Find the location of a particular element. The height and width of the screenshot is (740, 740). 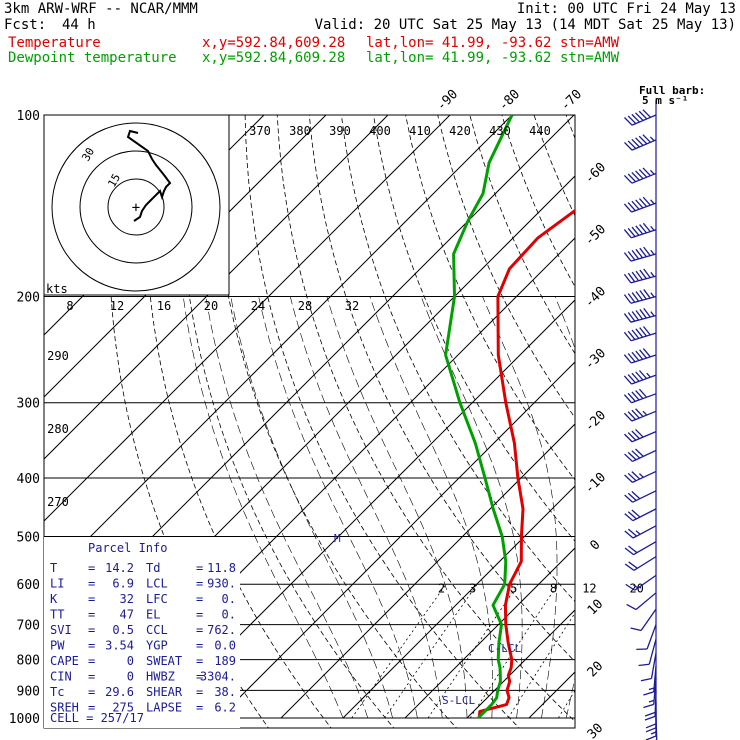

temperature-legend-latlon: lat,lon= 41.99, -93.62 is located at coordinates (459, 43).